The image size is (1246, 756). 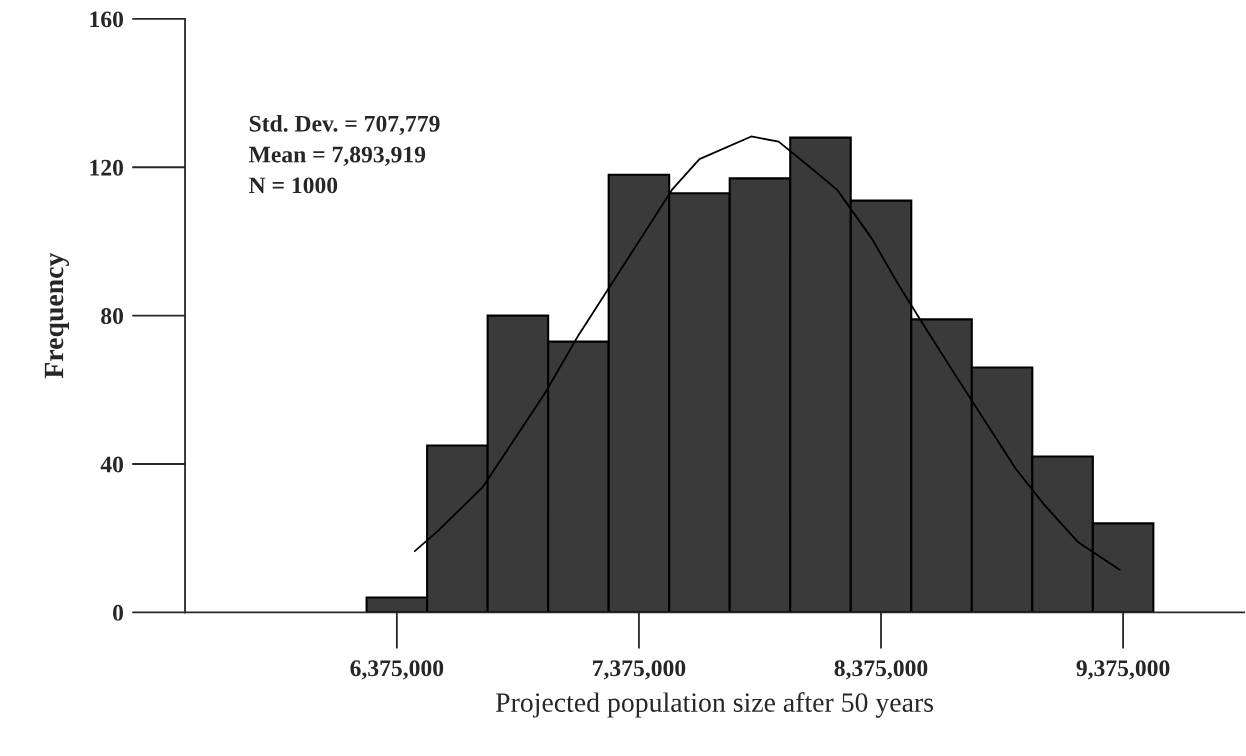 What do you see at coordinates (107, 19) in the screenshot?
I see `y-tick-label: 160` at bounding box center [107, 19].